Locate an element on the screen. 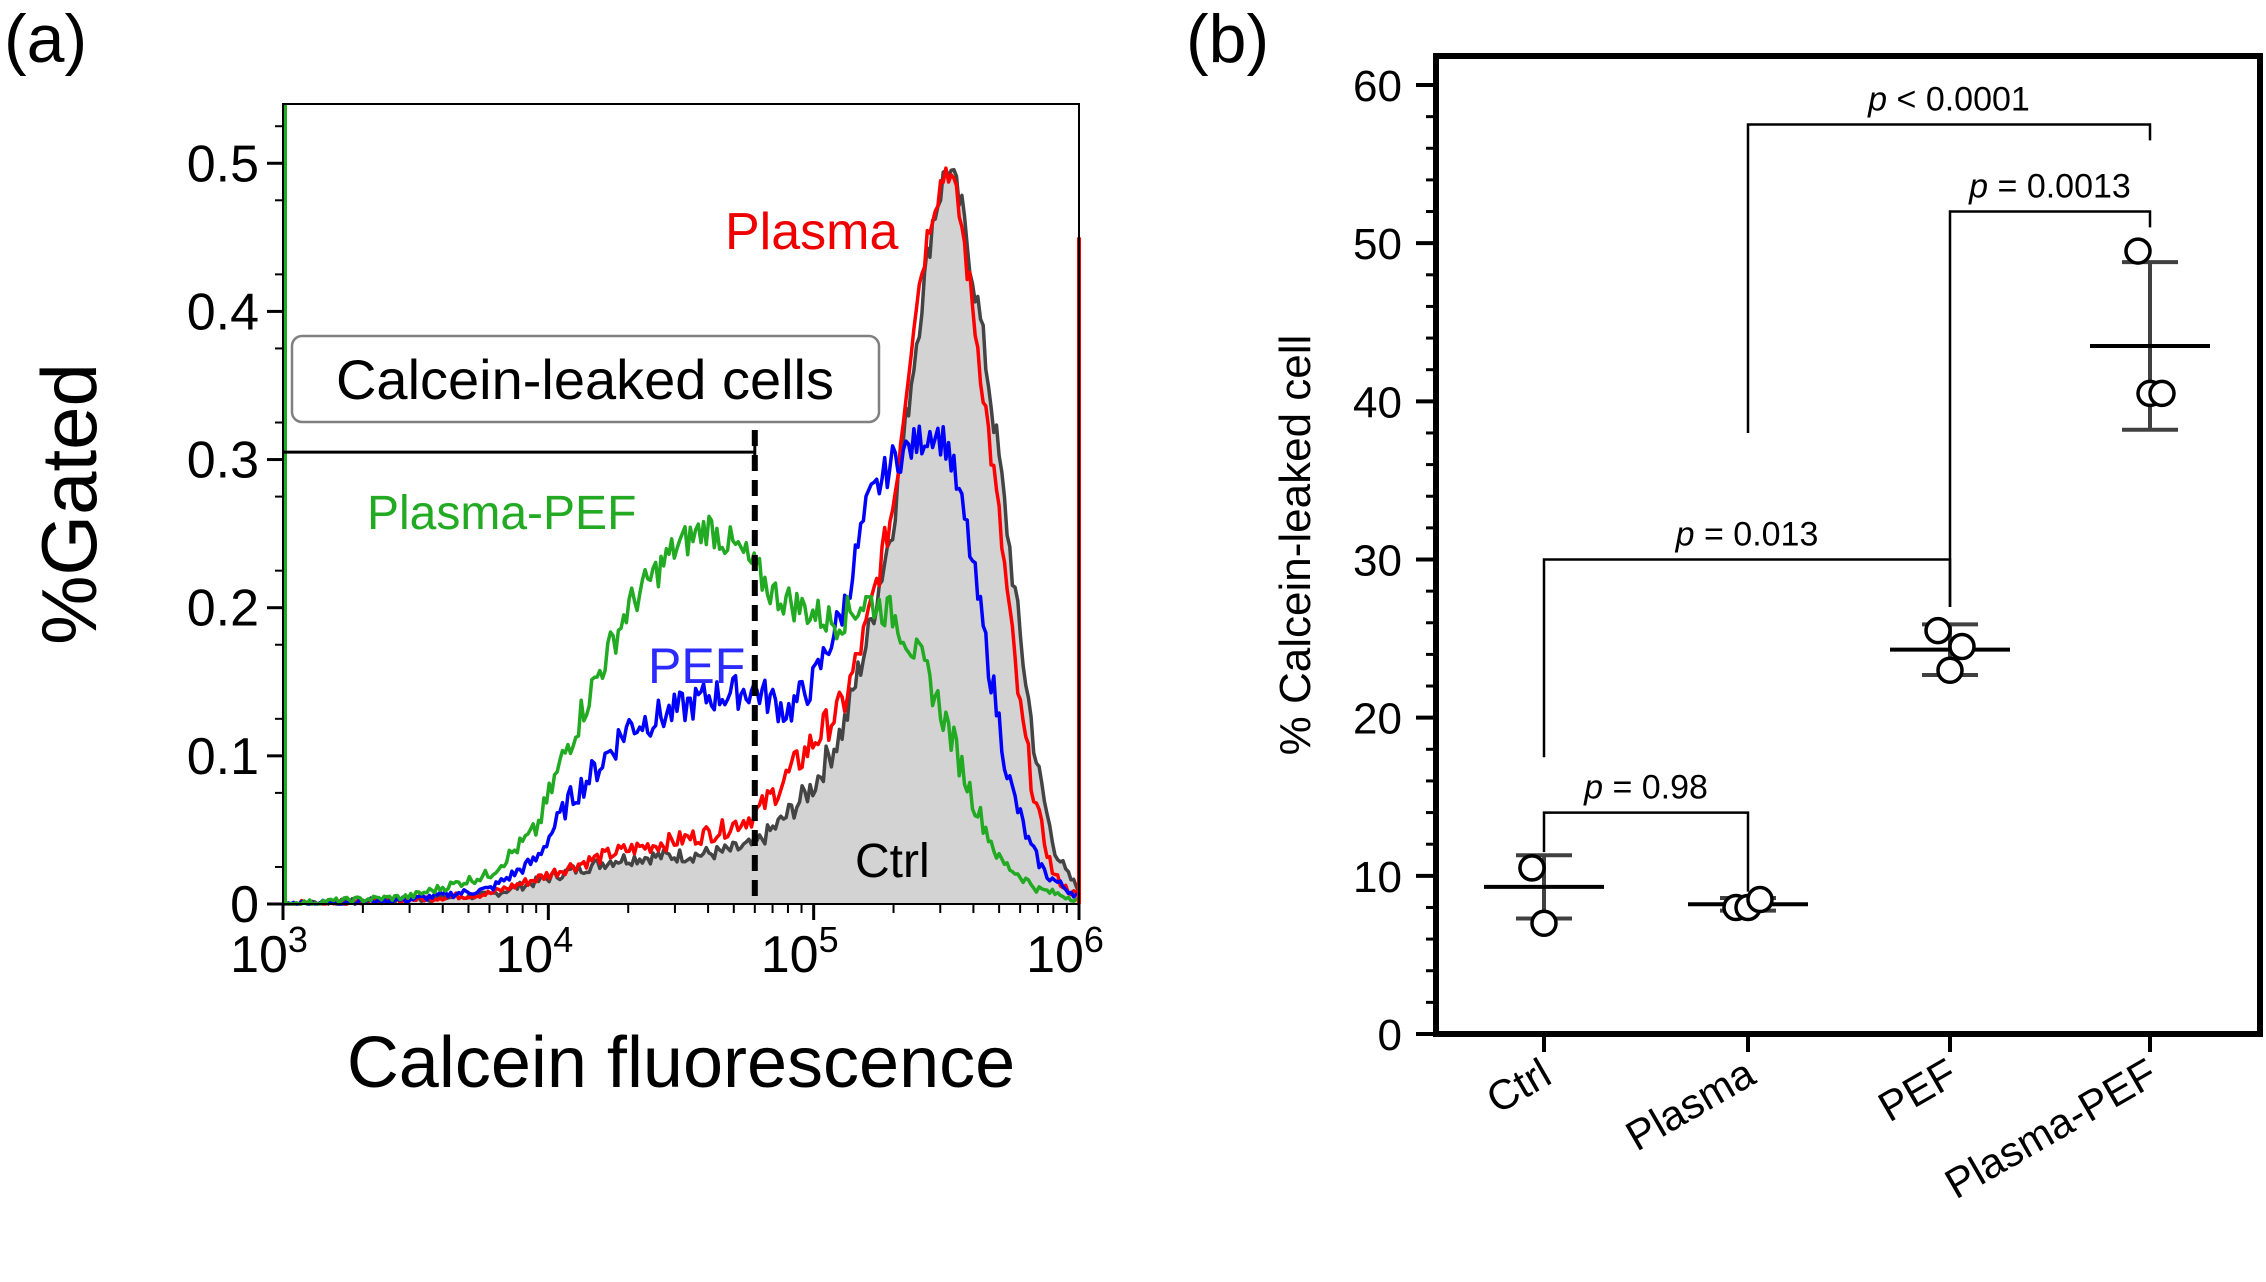 This screenshot has width=2266, height=1282. group-plasma is located at coordinates (1748, 903).